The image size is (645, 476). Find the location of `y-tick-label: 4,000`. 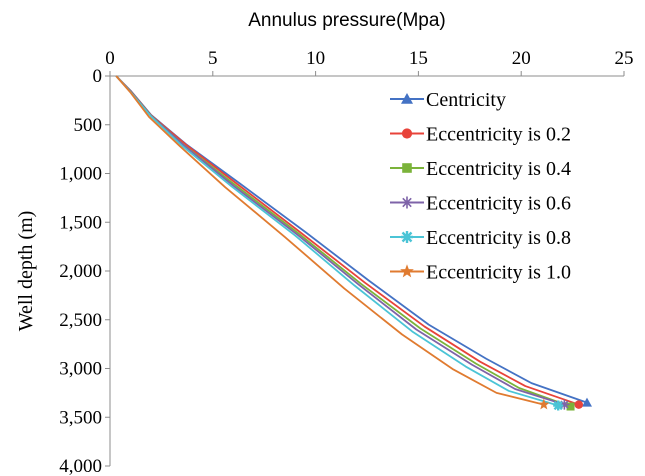

y-tick-label: 4,000 is located at coordinates (80, 466).